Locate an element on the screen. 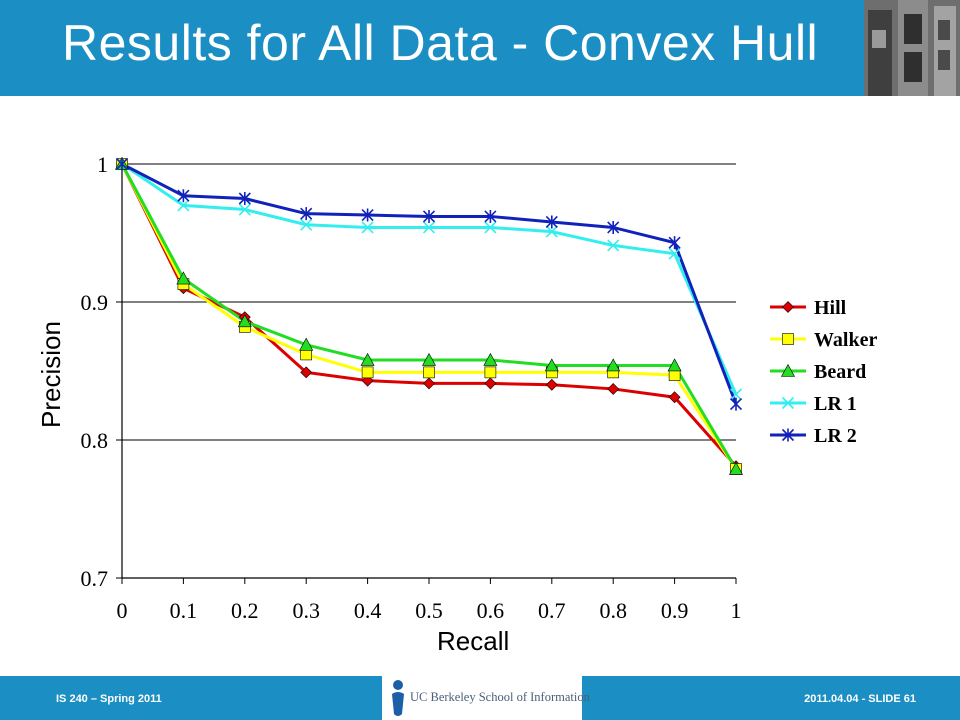 This screenshot has height=720, width=960. legend-label-beard: Beard is located at coordinates (840, 372).